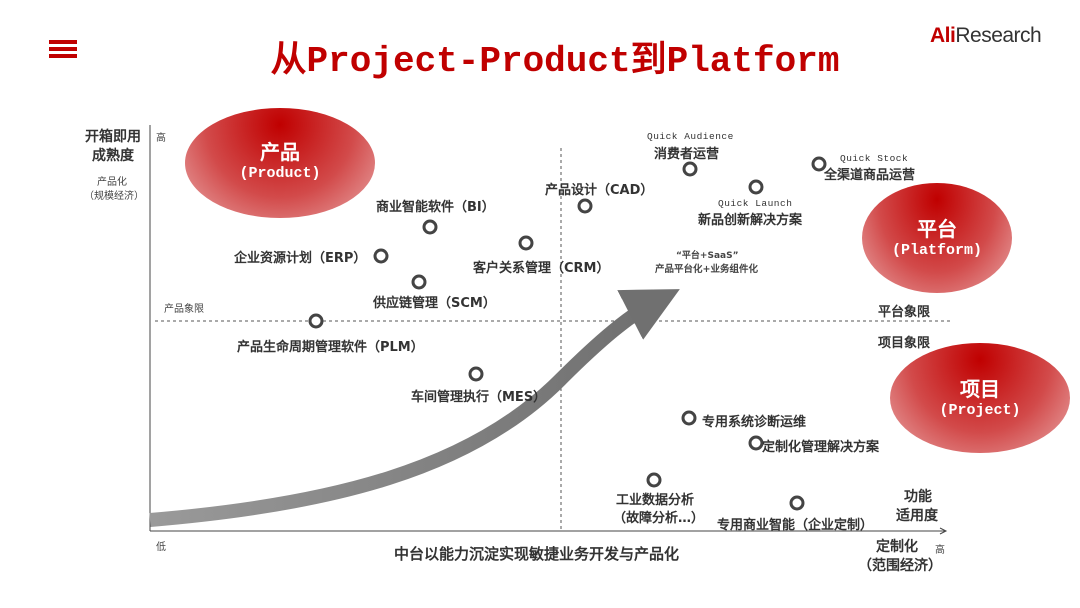 Image resolution: width=1080 pixels, height=608 pixels. Describe the element at coordinates (479, 397) in the screenshot. I see `label-mes: 车间管理执行（MES）` at that location.